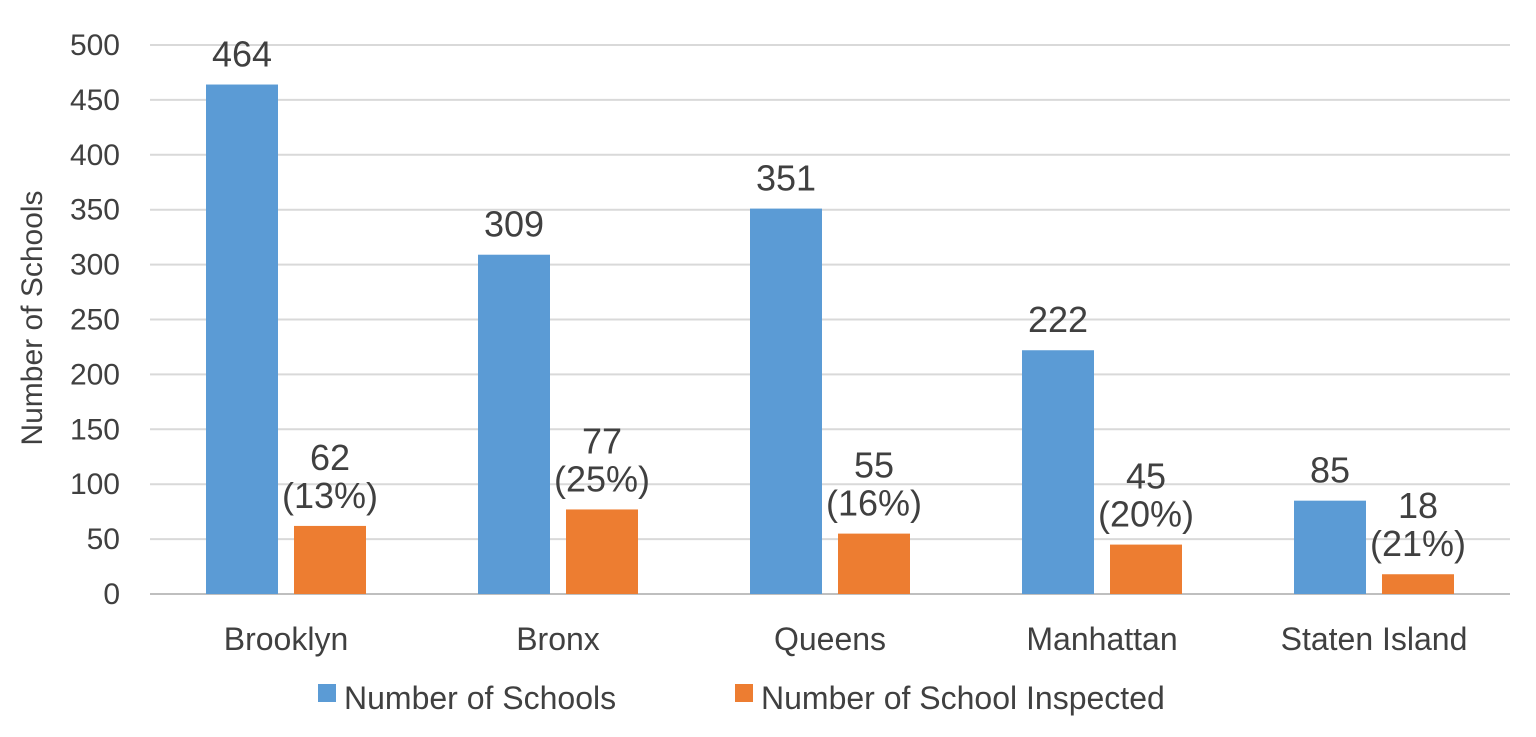 The height and width of the screenshot is (737, 1536). Describe the element at coordinates (32, 317) in the screenshot. I see `y-axis-title: Number of Schools` at that location.